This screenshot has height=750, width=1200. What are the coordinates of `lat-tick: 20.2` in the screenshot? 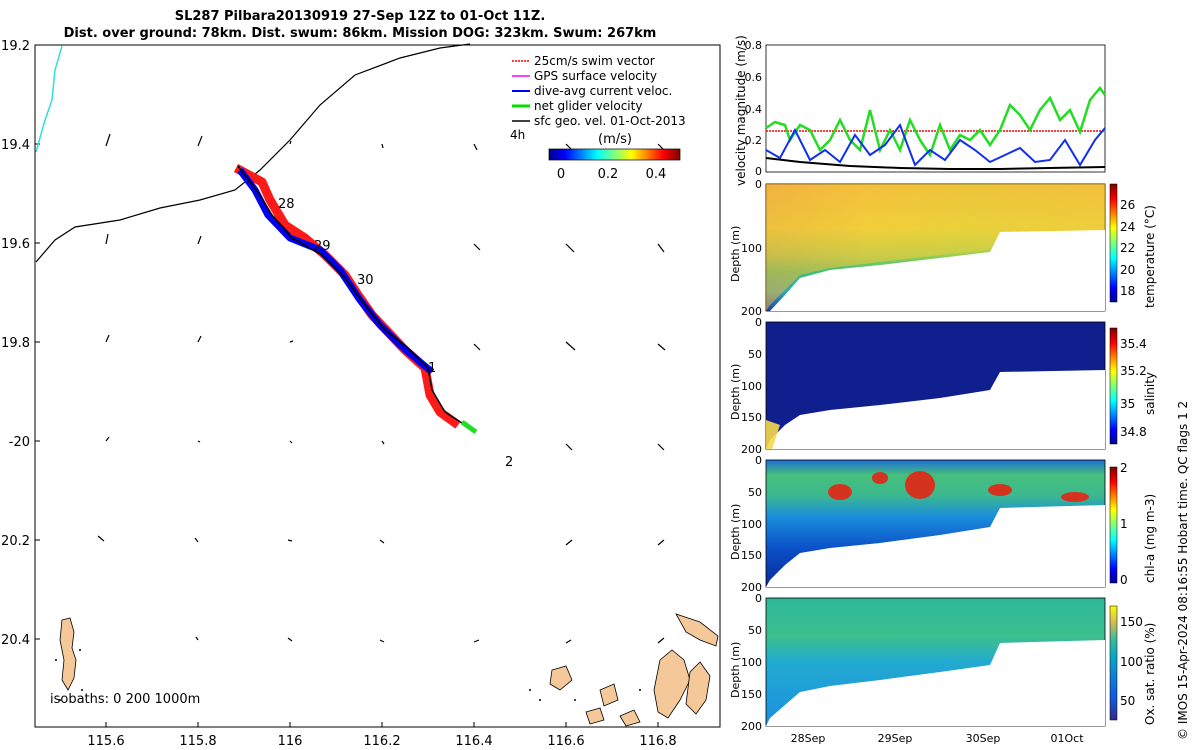 It's located at (15, 541).